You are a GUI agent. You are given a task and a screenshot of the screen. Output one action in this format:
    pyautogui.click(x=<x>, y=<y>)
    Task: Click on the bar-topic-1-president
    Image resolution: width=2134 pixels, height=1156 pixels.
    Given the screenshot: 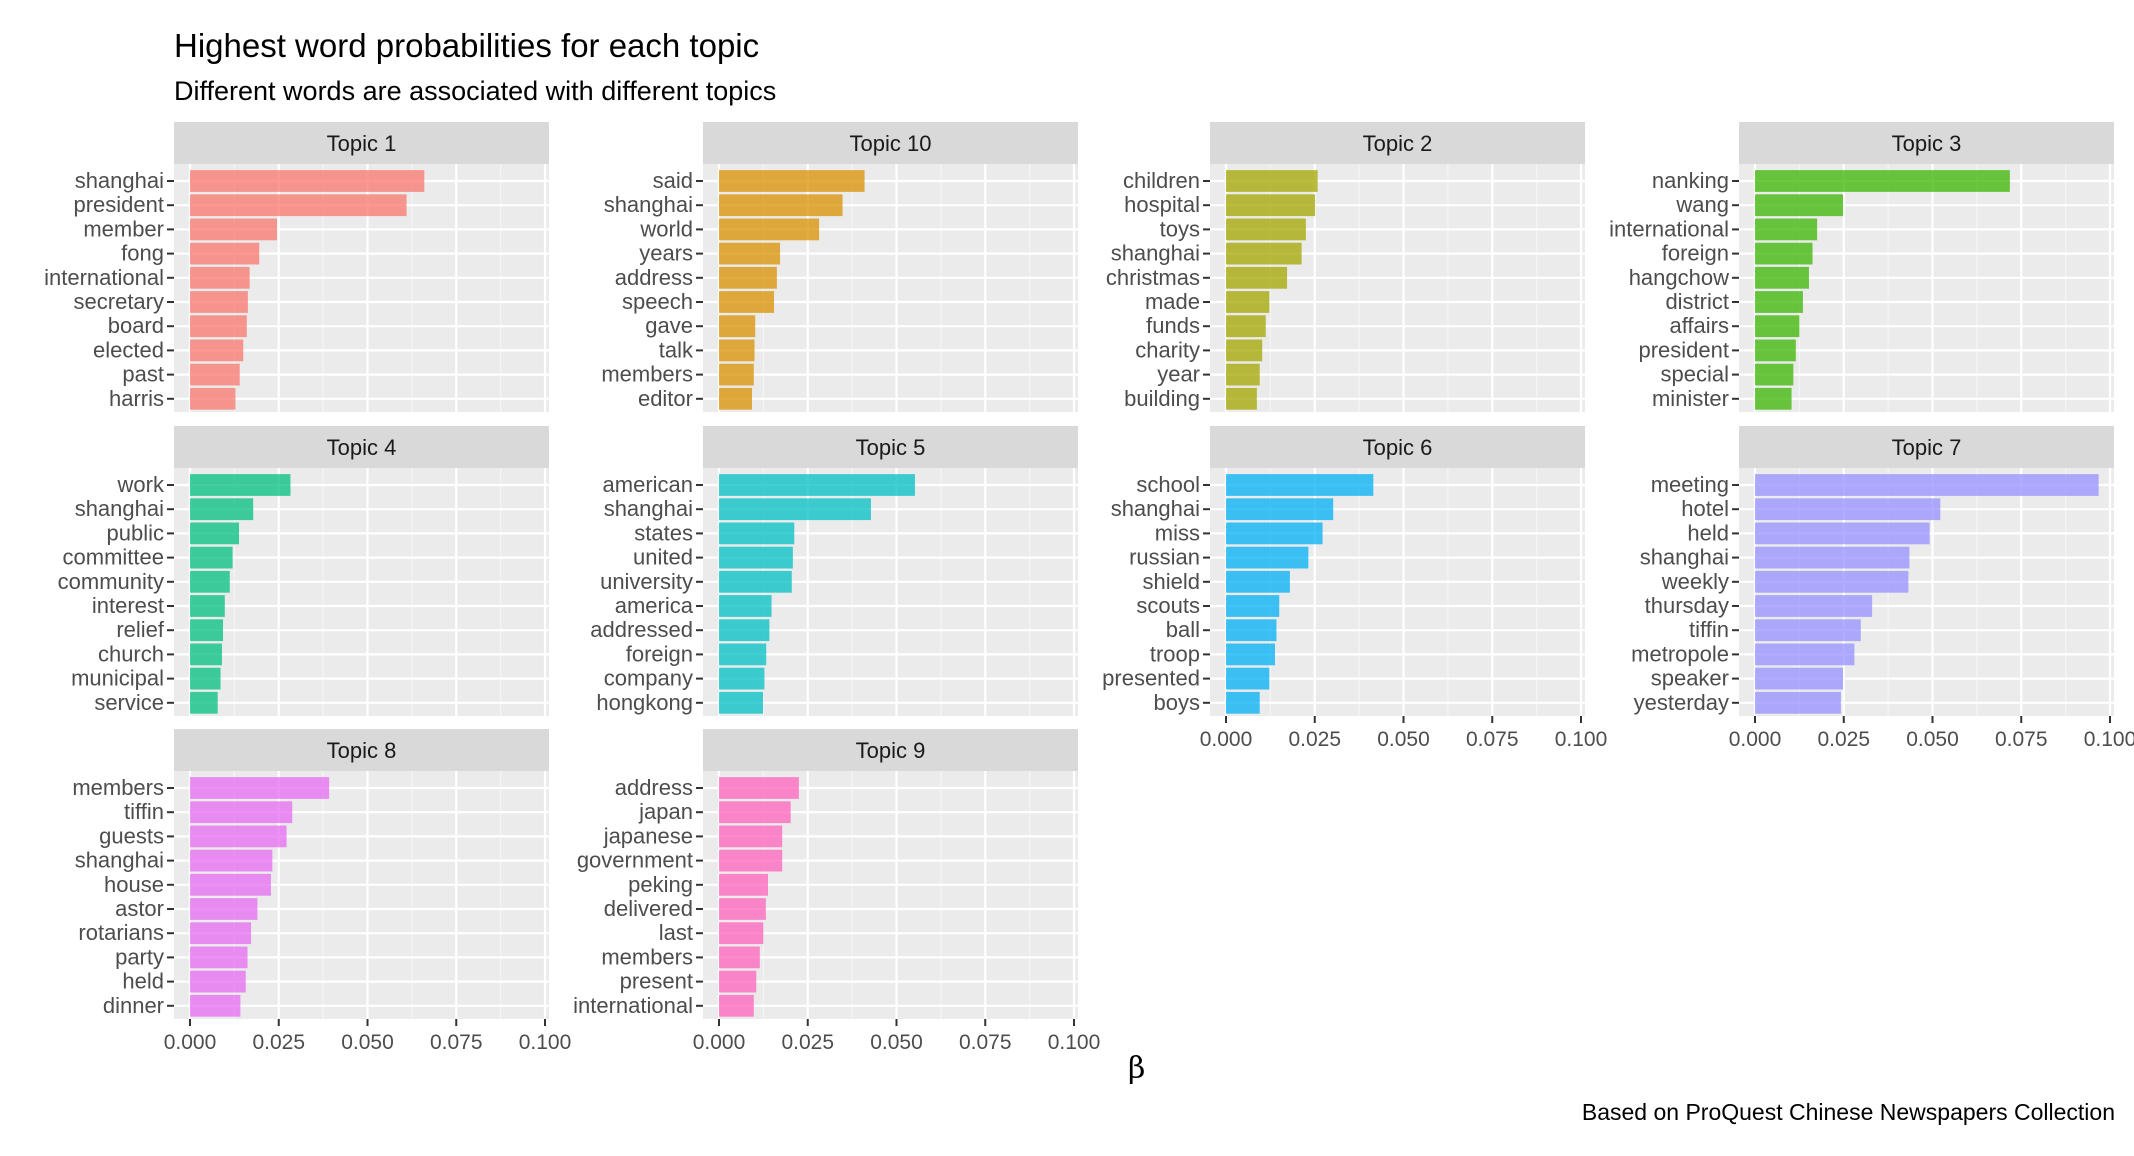 What is the action you would take?
    pyautogui.click(x=298, y=205)
    